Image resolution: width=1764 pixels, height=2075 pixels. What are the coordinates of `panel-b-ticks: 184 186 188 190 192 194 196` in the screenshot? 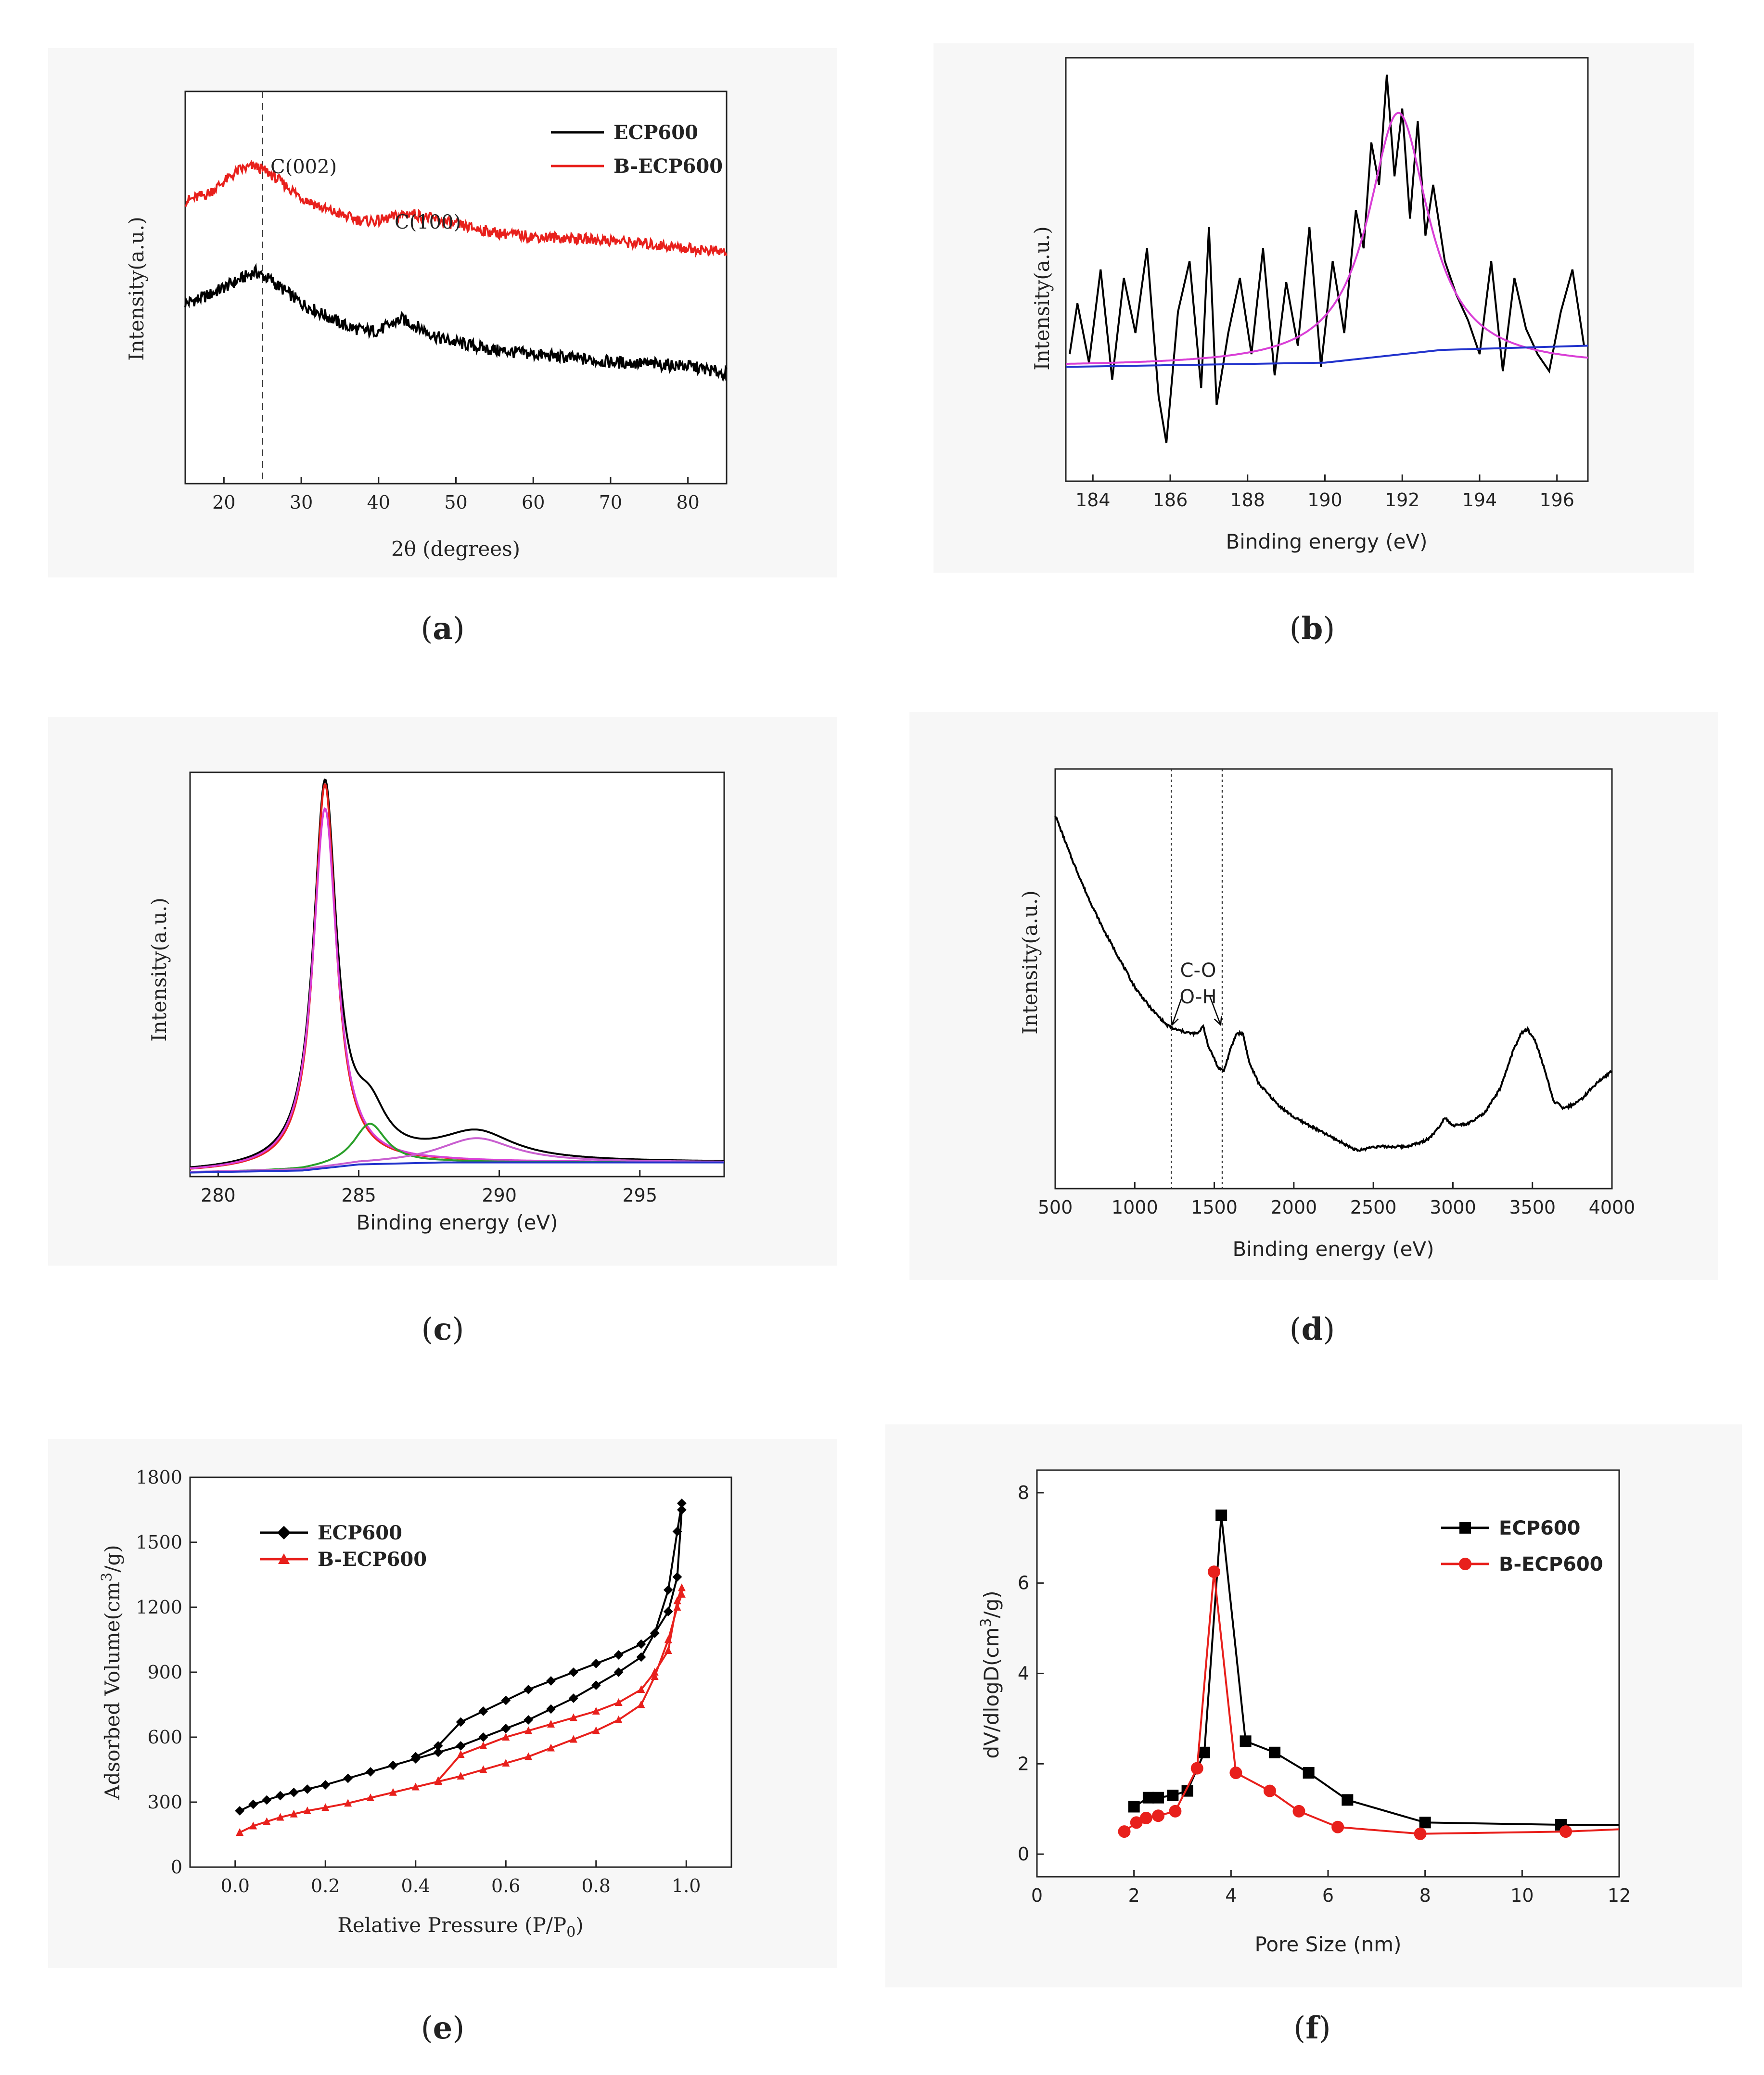 It's located at (1324, 492).